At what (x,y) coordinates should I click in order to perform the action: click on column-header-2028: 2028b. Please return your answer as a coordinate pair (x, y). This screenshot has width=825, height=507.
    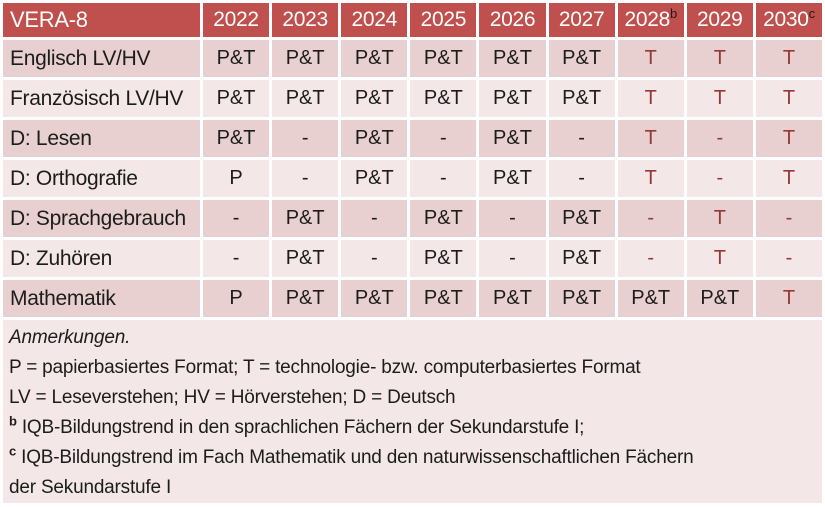
    Looking at the image, I should click on (650, 20).